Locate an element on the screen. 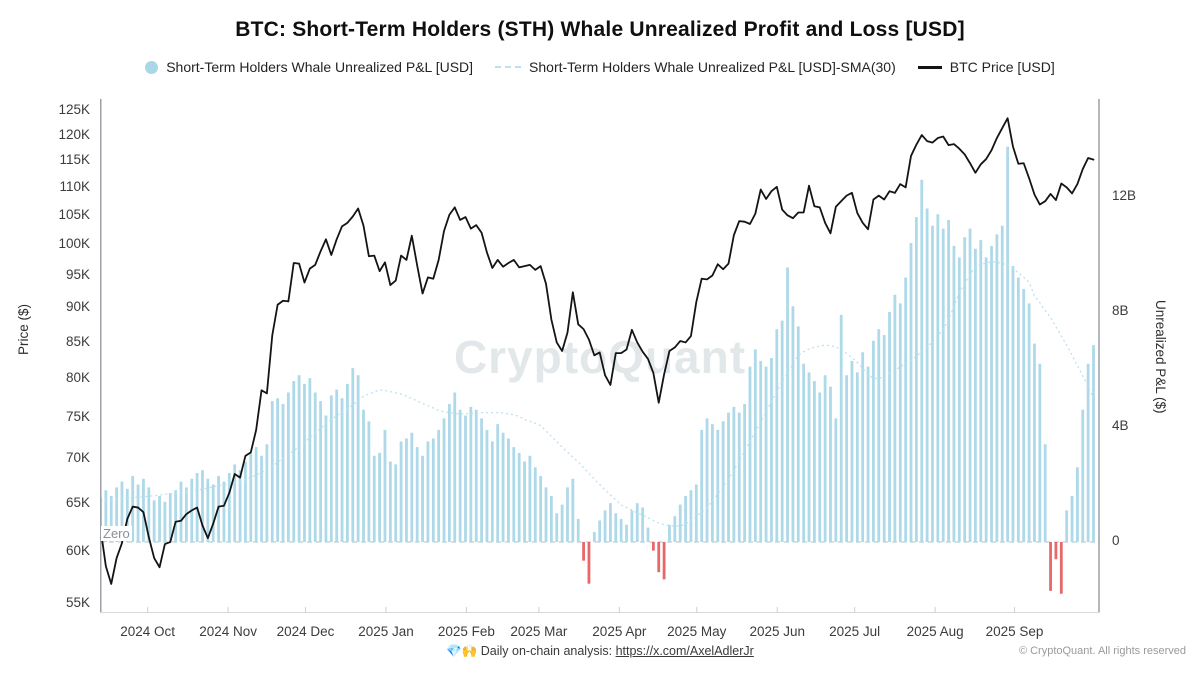  x-axis-tick-label: 2025 Apr is located at coordinates (619, 631).